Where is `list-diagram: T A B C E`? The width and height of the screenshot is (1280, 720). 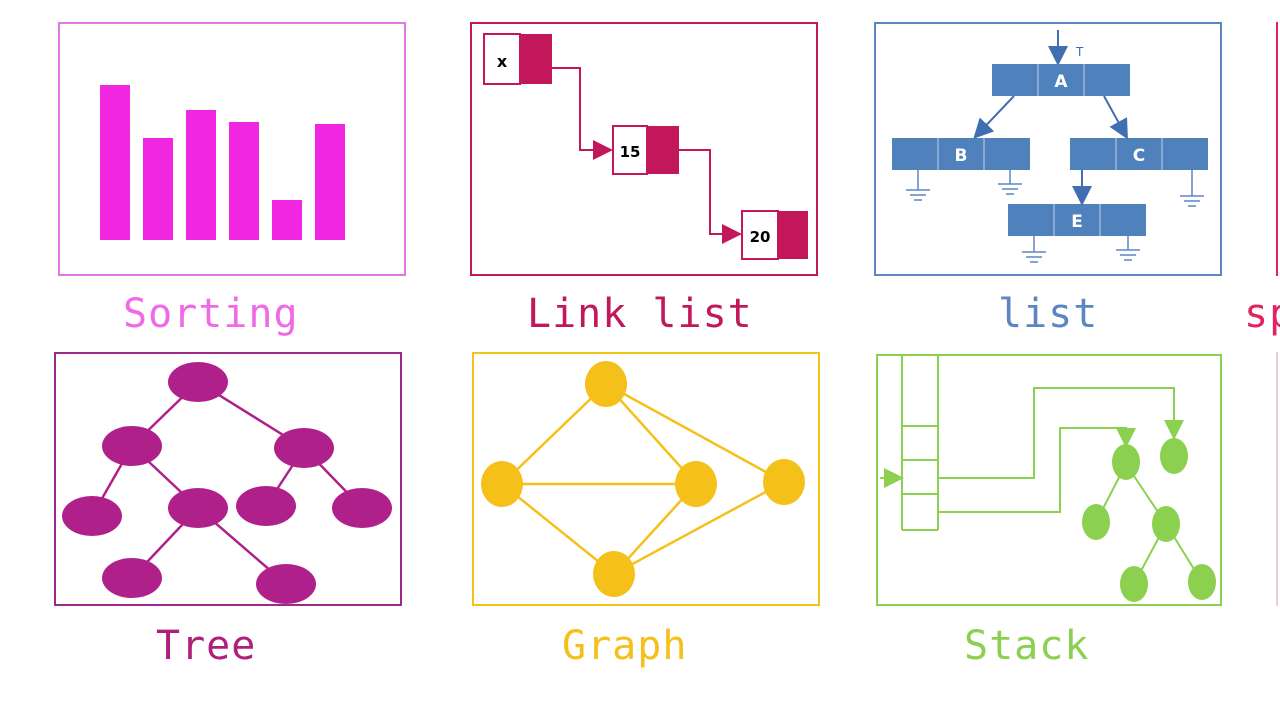 list-diagram: T A B C E is located at coordinates (1050, 146).